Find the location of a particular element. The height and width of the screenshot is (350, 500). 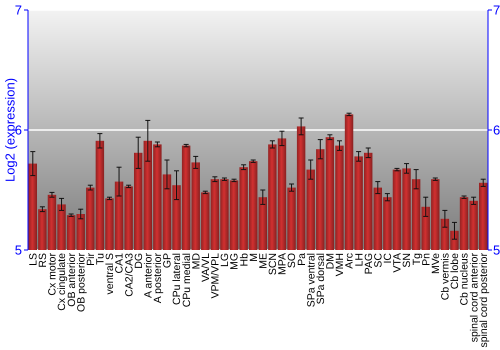

x-tick-label: IC is located at coordinates (388, 258).